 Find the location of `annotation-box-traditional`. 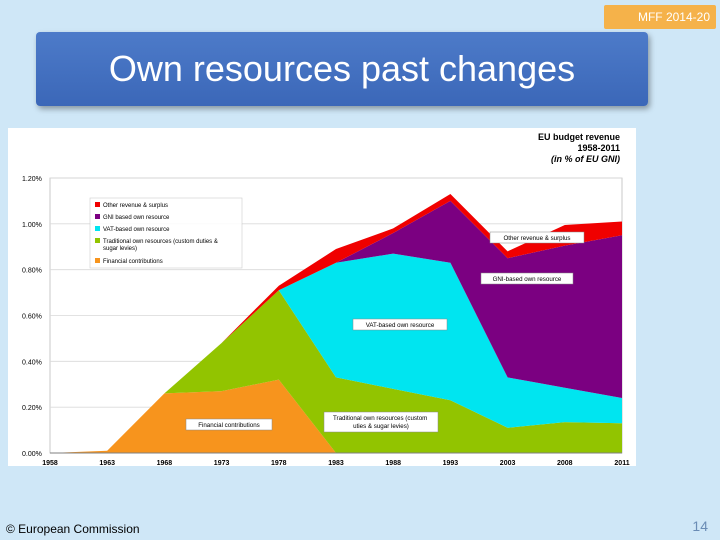

annotation-box-traditional is located at coordinates (381, 422).